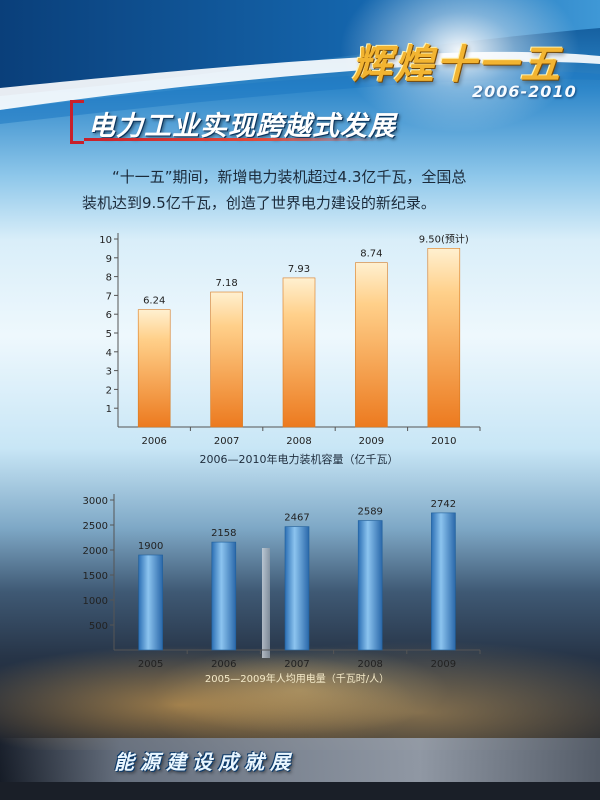 The image size is (600, 800). I want to click on x-tick-label: 2005, so click(150, 664).